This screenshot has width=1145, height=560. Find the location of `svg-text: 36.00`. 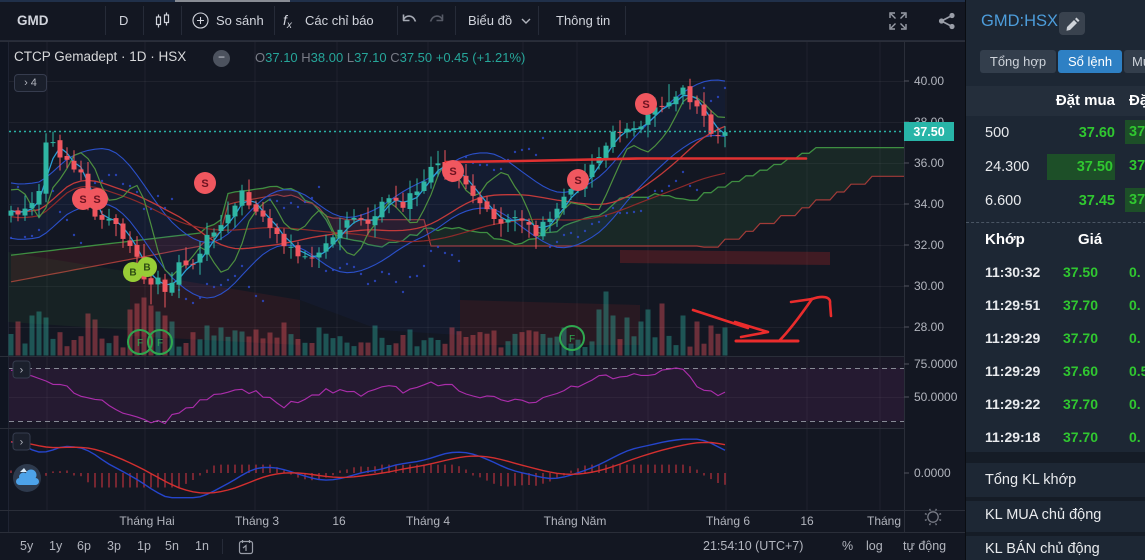

svg-text: 36.00 is located at coordinates (929, 163).